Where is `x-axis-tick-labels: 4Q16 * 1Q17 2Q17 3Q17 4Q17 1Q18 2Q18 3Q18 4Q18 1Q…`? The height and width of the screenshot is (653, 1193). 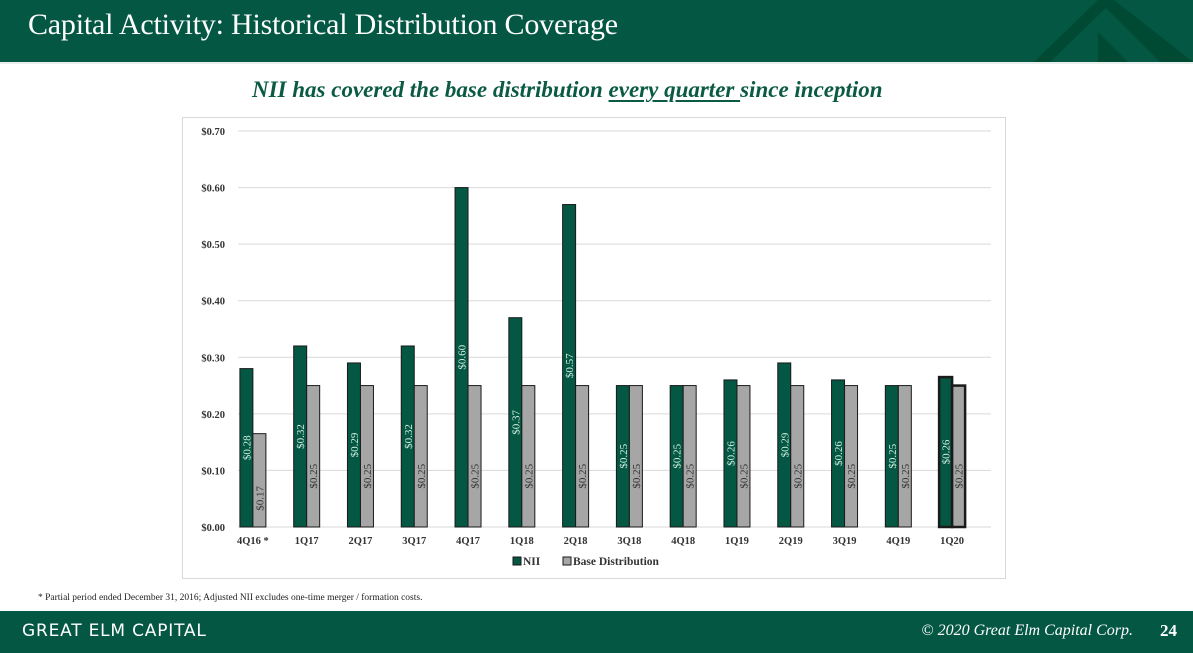
x-axis-tick-labels: 4Q16 * 1Q17 2Q17 3Q17 4Q17 1Q18 2Q18 3Q18 4Q18 1Q… is located at coordinates (600, 541).